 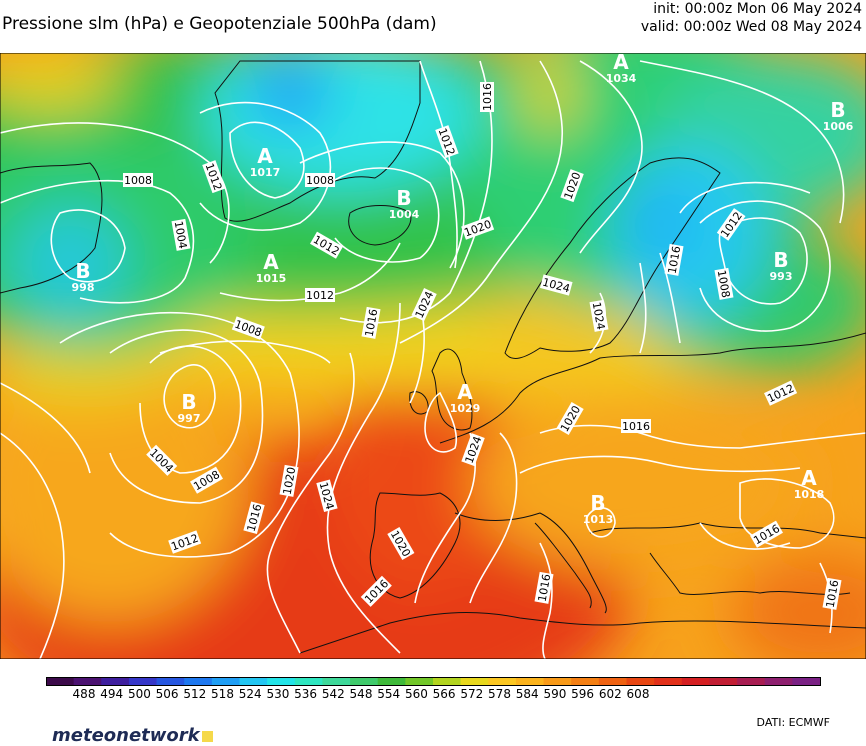 What do you see at coordinates (599, 316) in the screenshot?
I see `isobar-label: 1024` at bounding box center [599, 316].